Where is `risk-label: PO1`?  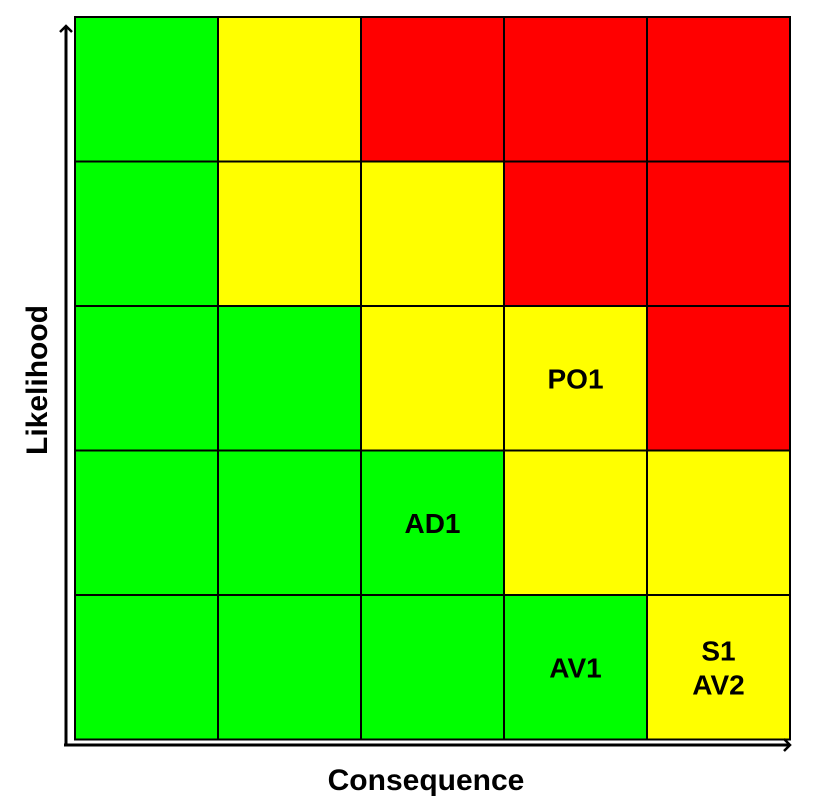 risk-label: PO1 is located at coordinates (575, 378).